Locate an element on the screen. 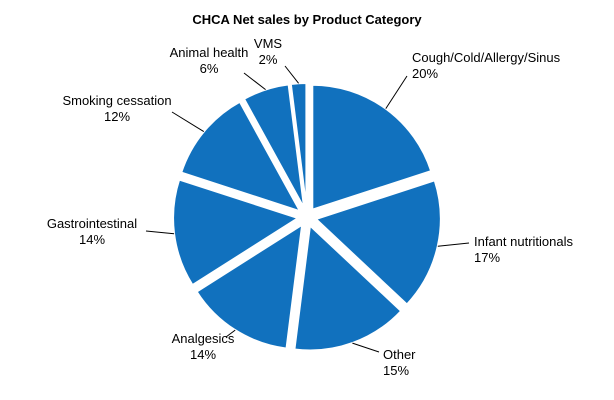 The width and height of the screenshot is (614, 400). pie-slice-infant-nutritionals is located at coordinates (377, 242).